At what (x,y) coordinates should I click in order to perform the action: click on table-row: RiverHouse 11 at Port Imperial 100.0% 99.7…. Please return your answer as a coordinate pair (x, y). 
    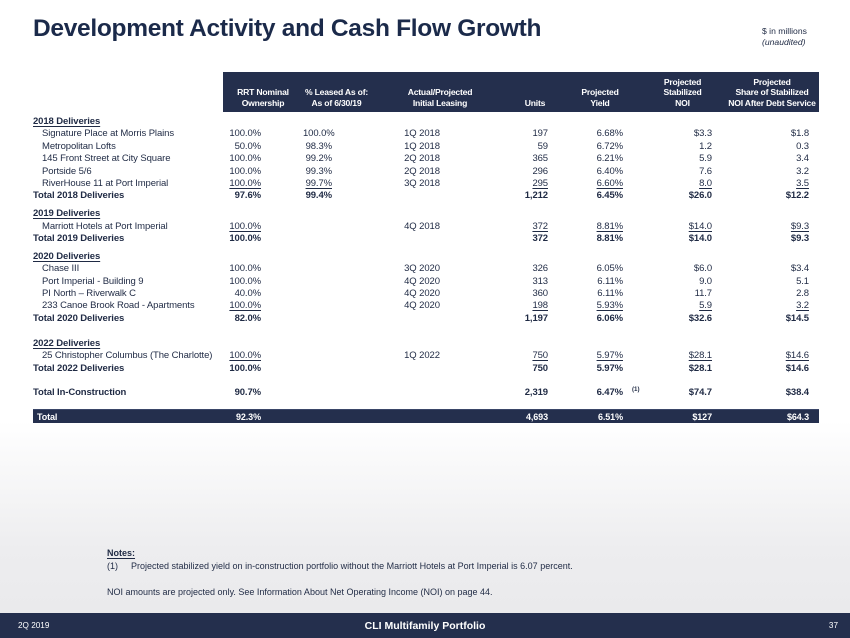
    Looking at the image, I should click on (426, 184).